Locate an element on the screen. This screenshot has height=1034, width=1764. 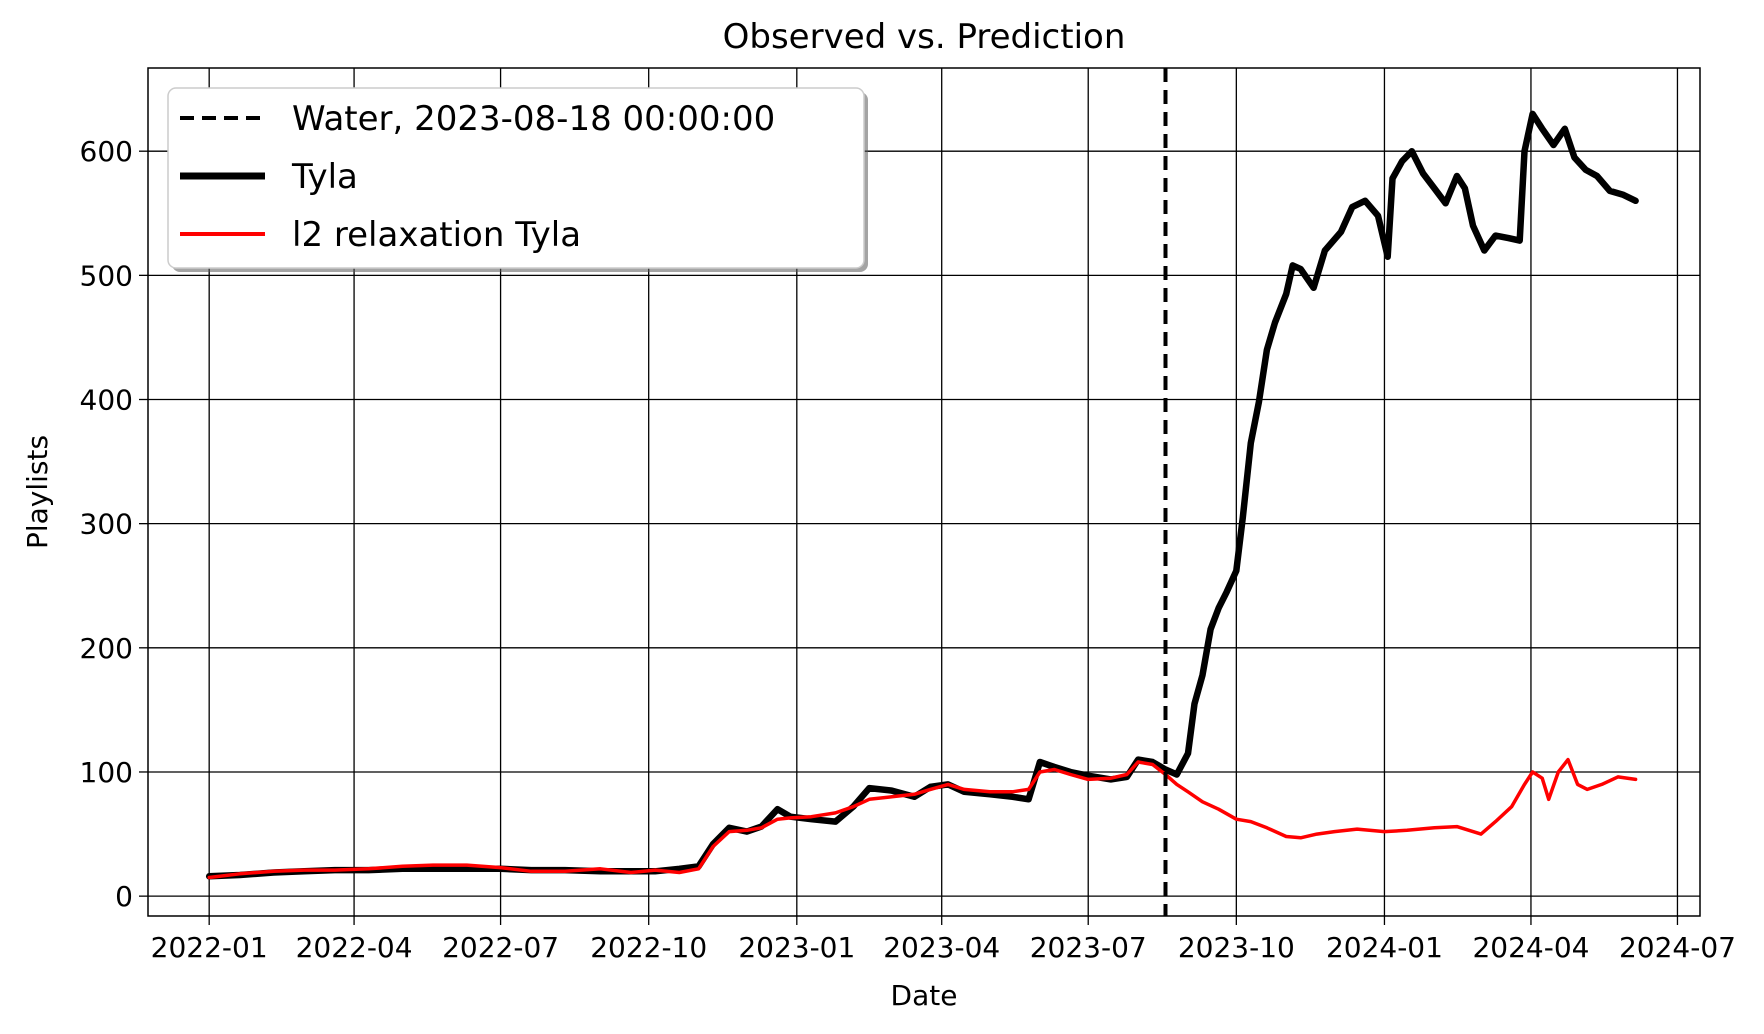
y-axis-label: Playlists is located at coordinates (37, 492).